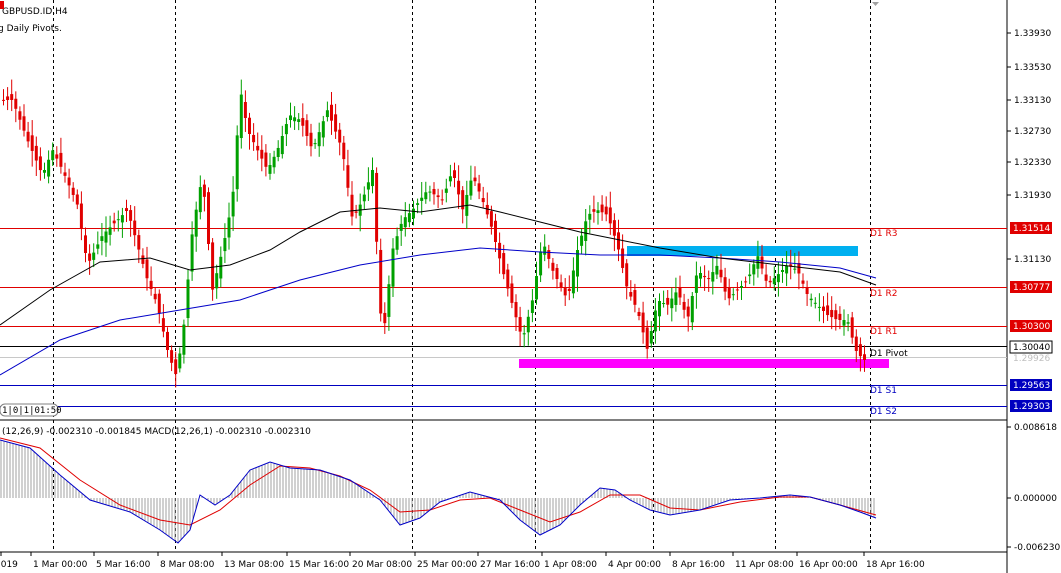  What do you see at coordinates (1031, 407) in the screenshot?
I see `s2-price-text: 1.29303` at bounding box center [1031, 407].